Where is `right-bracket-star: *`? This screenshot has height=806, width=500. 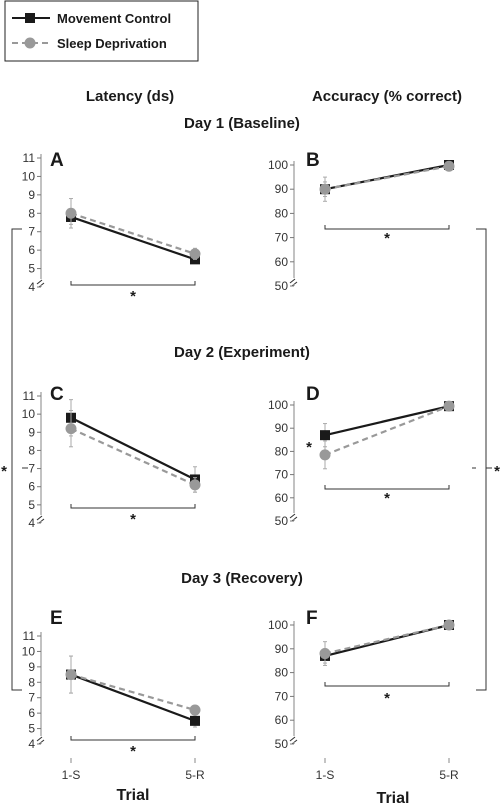
right-bracket-star: * is located at coordinates (497, 471).